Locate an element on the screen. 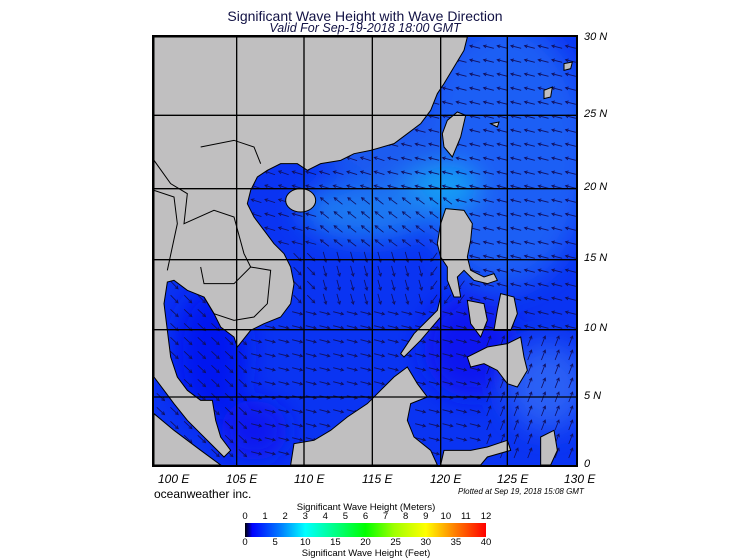 The height and width of the screenshot is (560, 755). land-panay-negros is located at coordinates (477, 319).